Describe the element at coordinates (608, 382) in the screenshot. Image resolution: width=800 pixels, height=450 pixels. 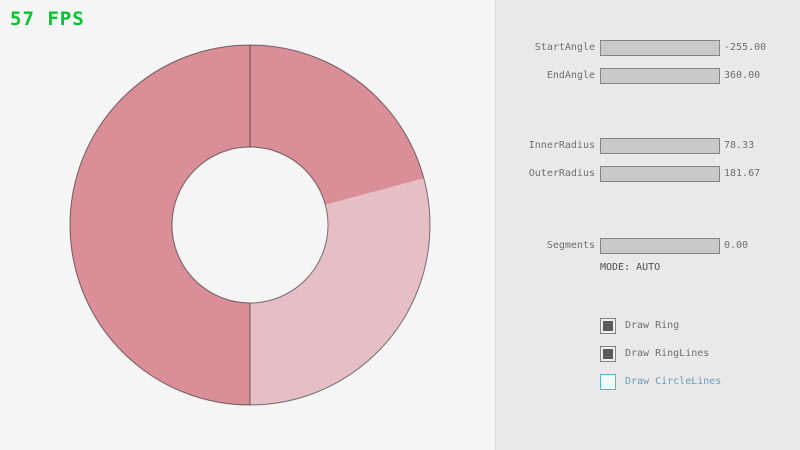
I see `draw-circlelines-checkbox` at that location.